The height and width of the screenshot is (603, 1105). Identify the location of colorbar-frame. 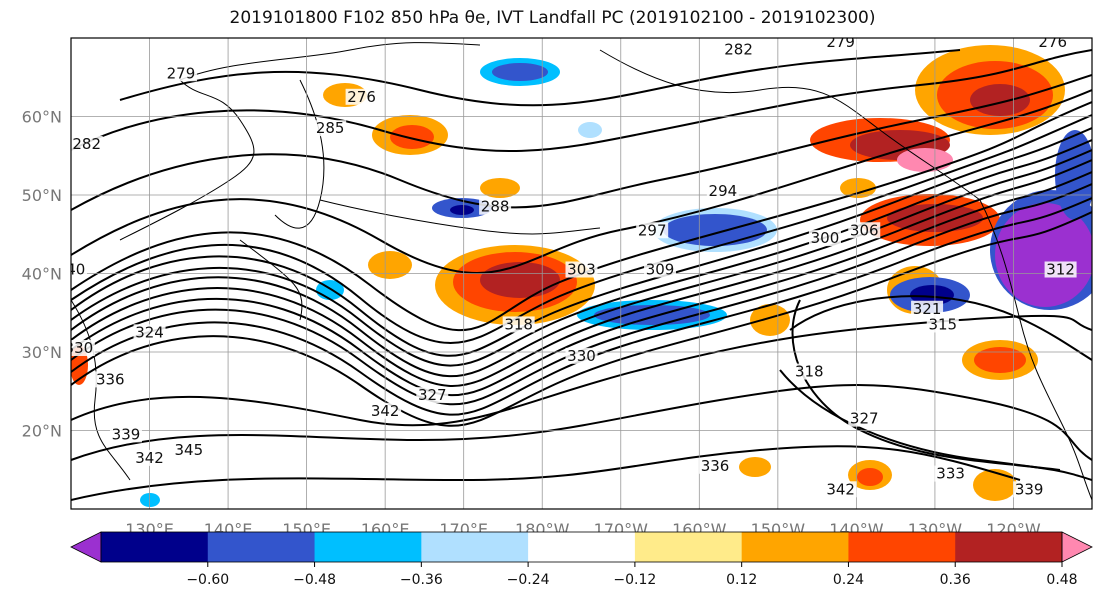
(581, 547).